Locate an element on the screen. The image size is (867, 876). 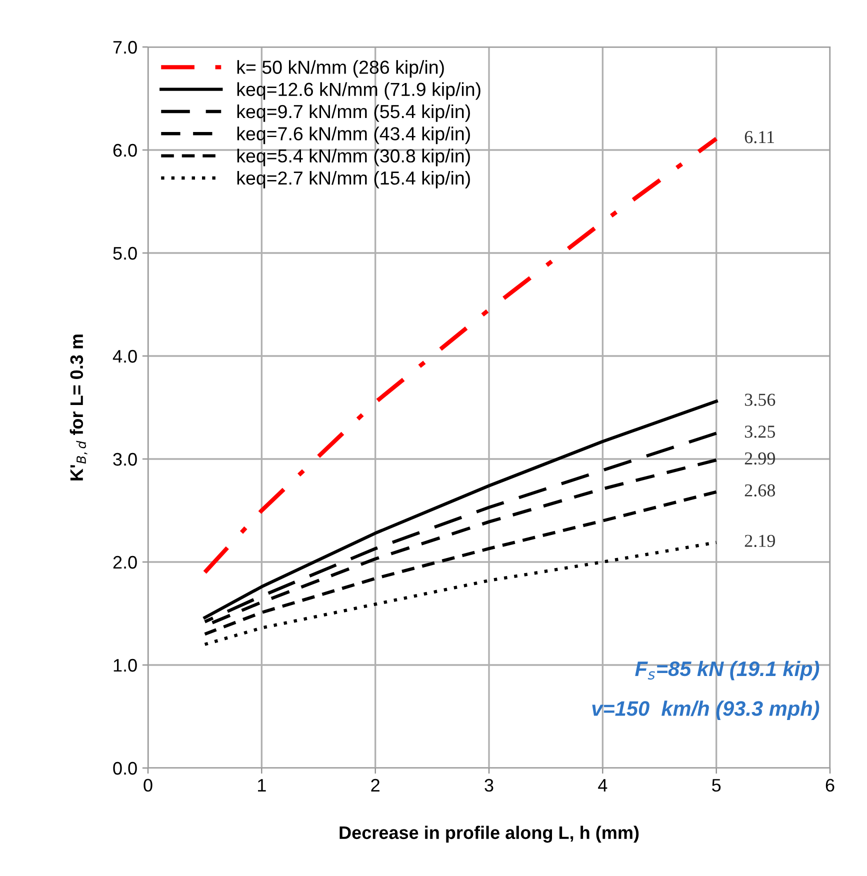
y-tick-label: 6.0 is located at coordinates (125, 150).